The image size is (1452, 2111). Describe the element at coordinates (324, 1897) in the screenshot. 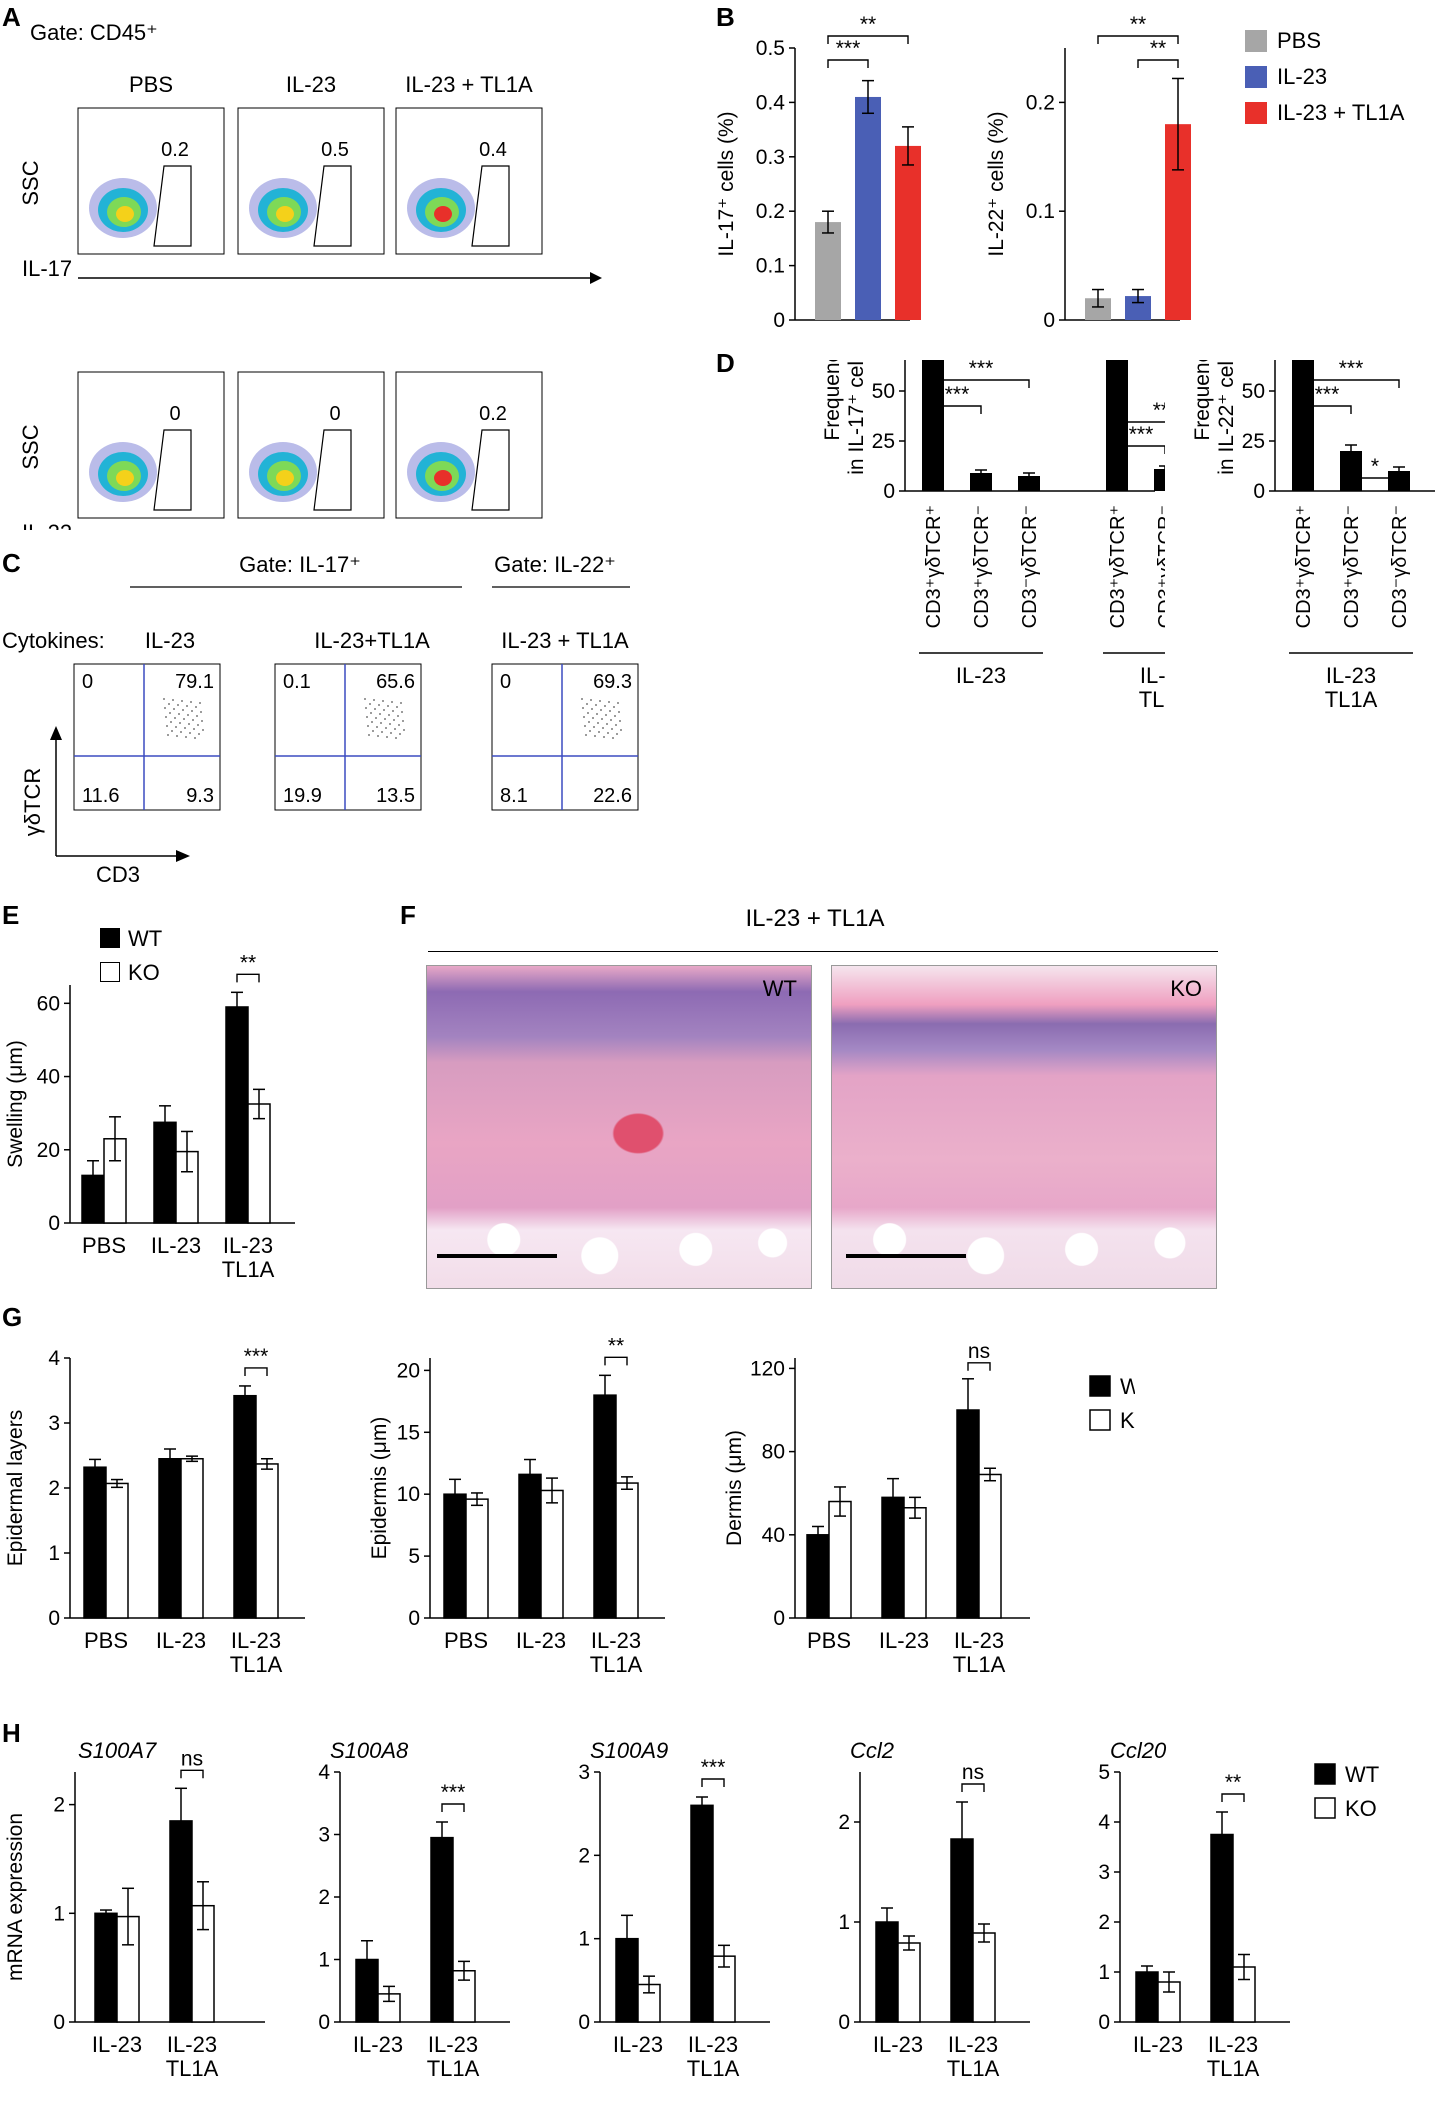

I see `y-tick-label: 2` at that location.